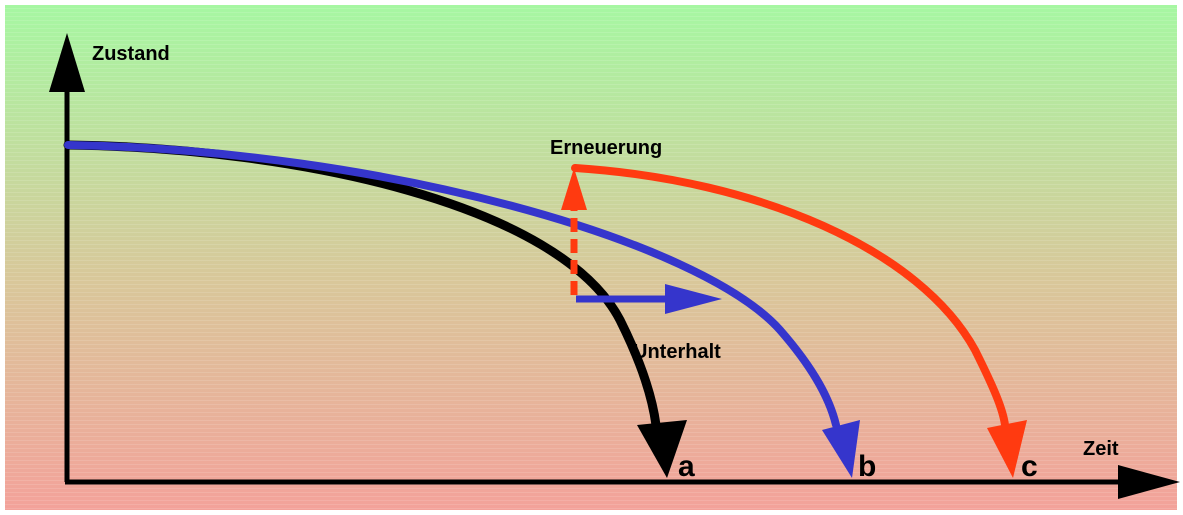 This screenshot has width=1183, height=515. What do you see at coordinates (677, 352) in the screenshot?
I see `maintenance-label: Unterhalt` at bounding box center [677, 352].